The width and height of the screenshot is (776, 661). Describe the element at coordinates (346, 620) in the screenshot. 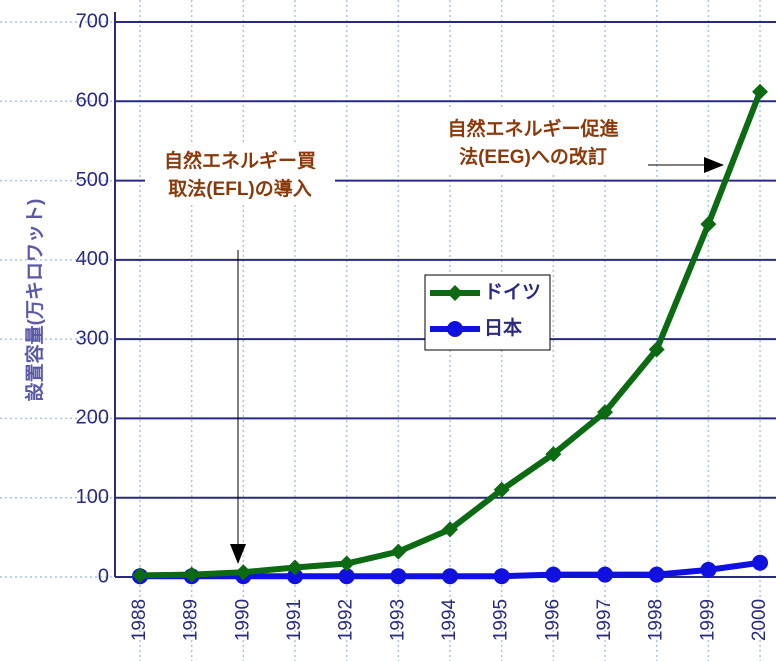

I see `x-tick-label: 1992` at that location.